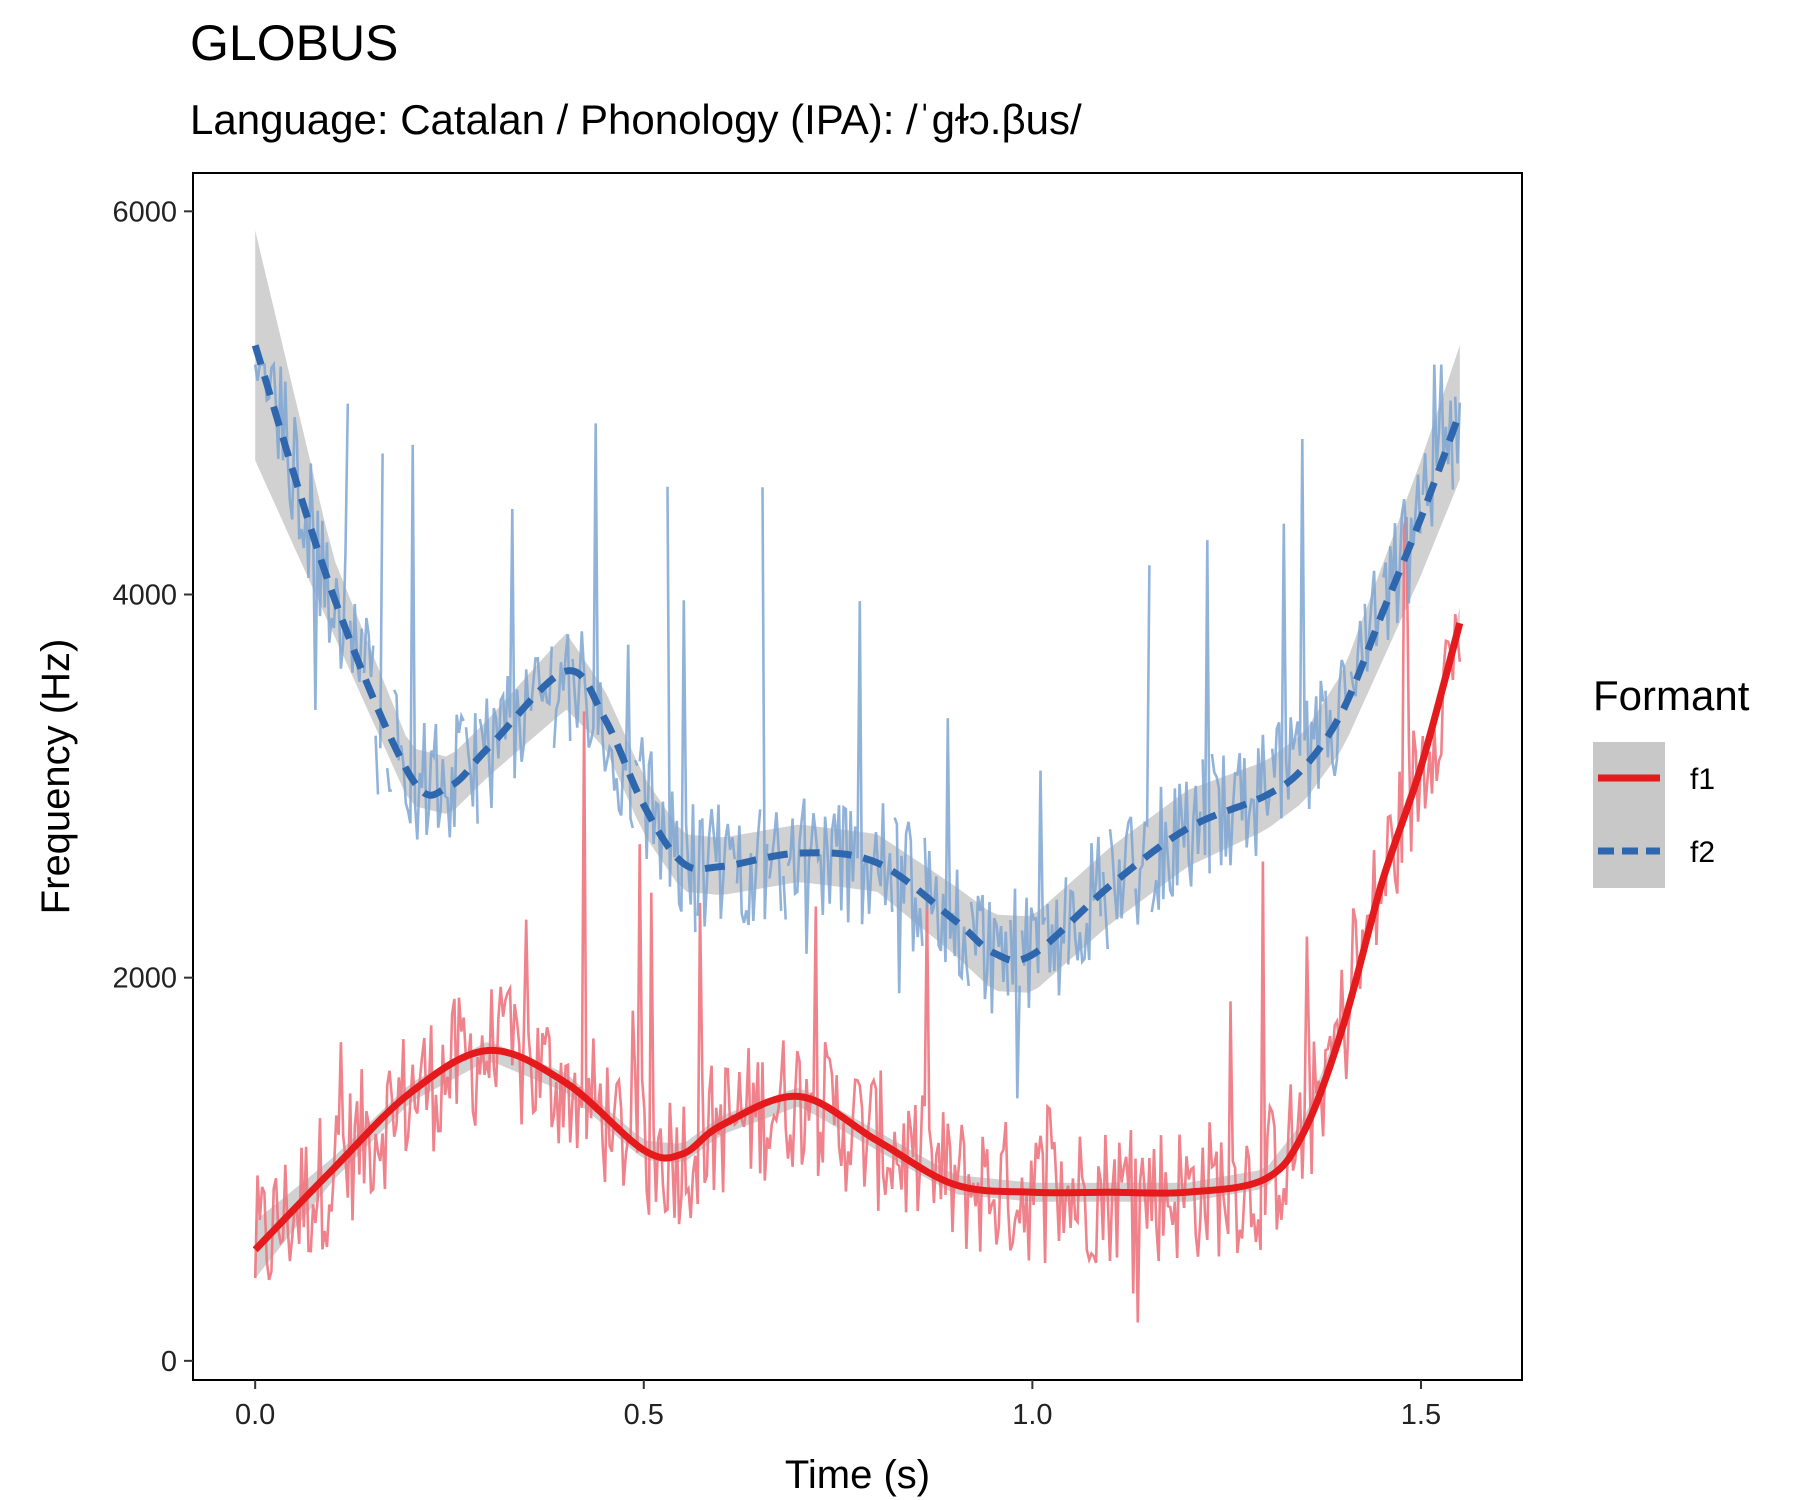 Image resolution: width=1800 pixels, height=1500 pixels. What do you see at coordinates (1702, 852) in the screenshot?
I see `legend-label-f2: f2` at bounding box center [1702, 852].